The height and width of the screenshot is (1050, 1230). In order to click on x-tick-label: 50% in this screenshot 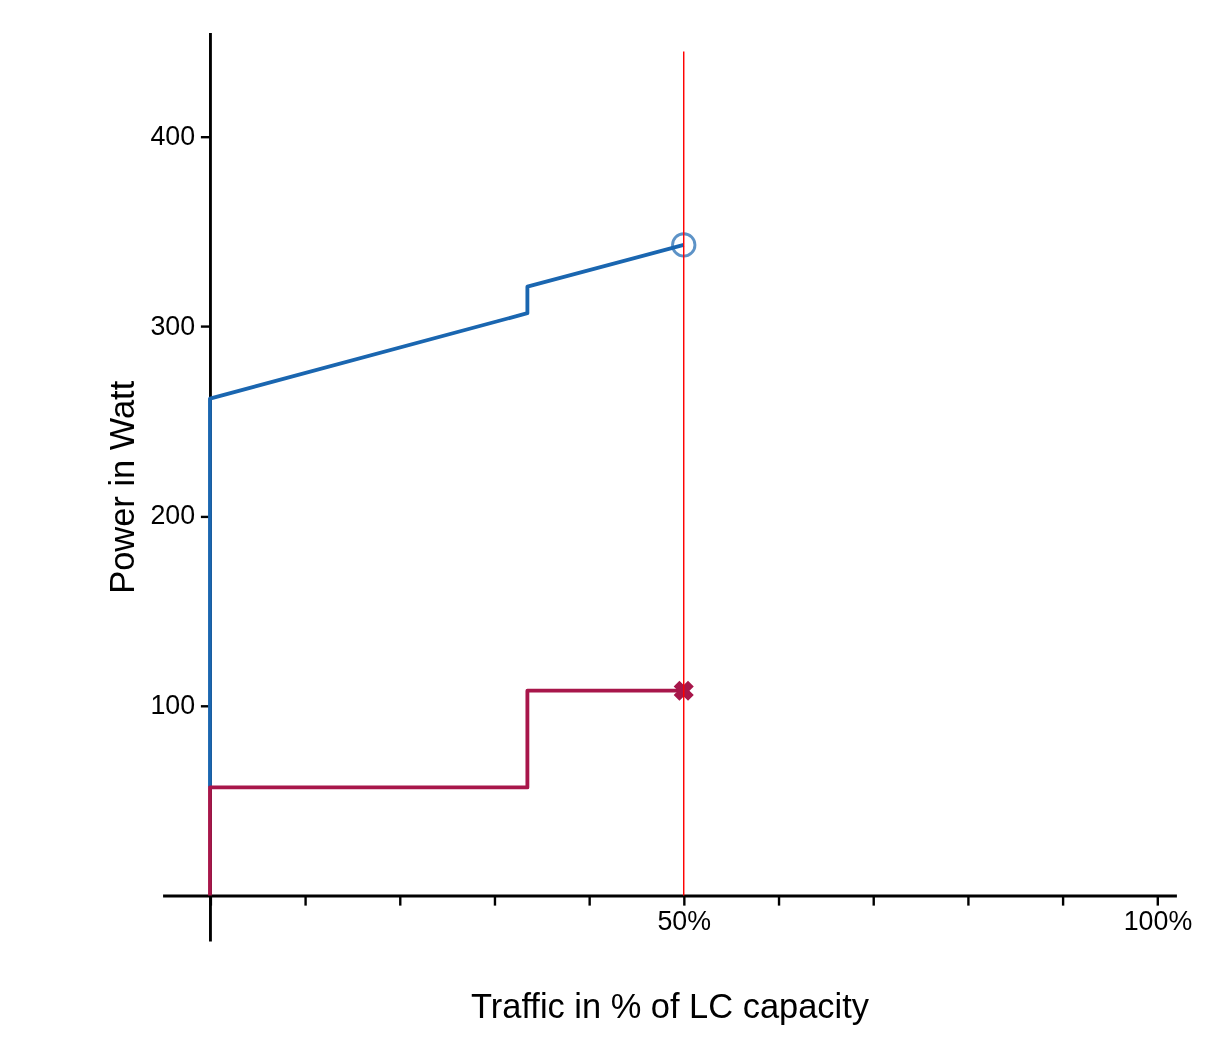, I will do `click(684, 921)`.